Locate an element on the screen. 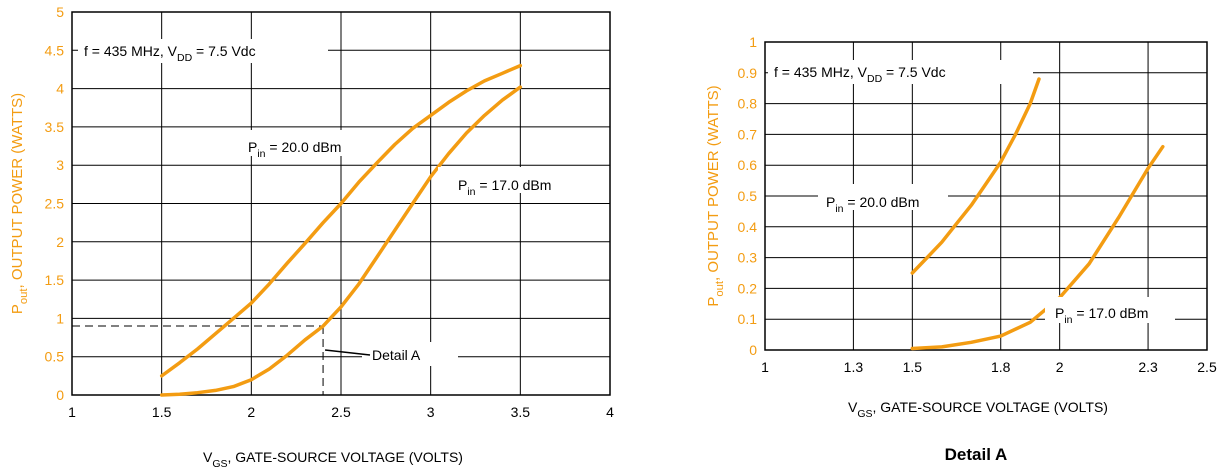 This screenshot has height=475, width=1230. x-tick-label: 3 is located at coordinates (431, 412).